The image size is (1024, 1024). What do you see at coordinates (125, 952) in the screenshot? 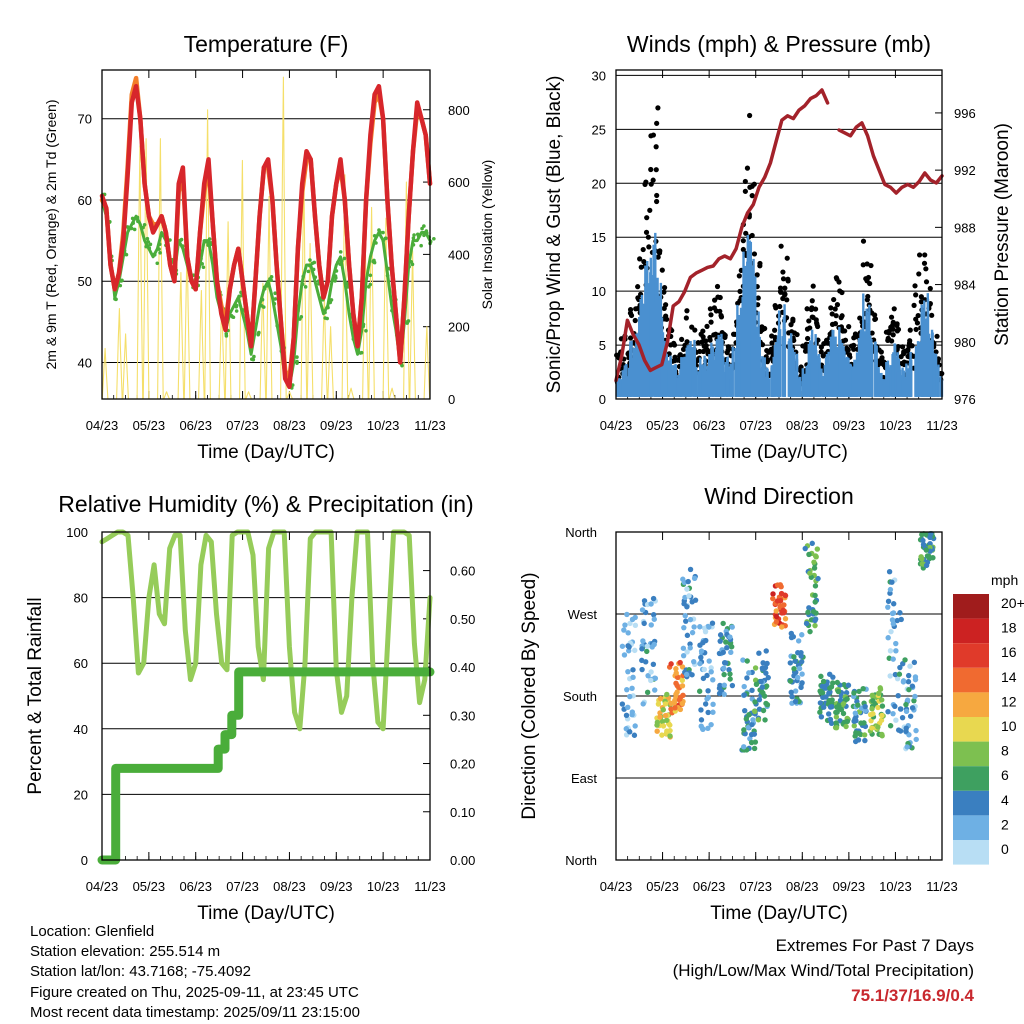
I see `elevation-text: Station elevation: 255.514 m` at bounding box center [125, 952].